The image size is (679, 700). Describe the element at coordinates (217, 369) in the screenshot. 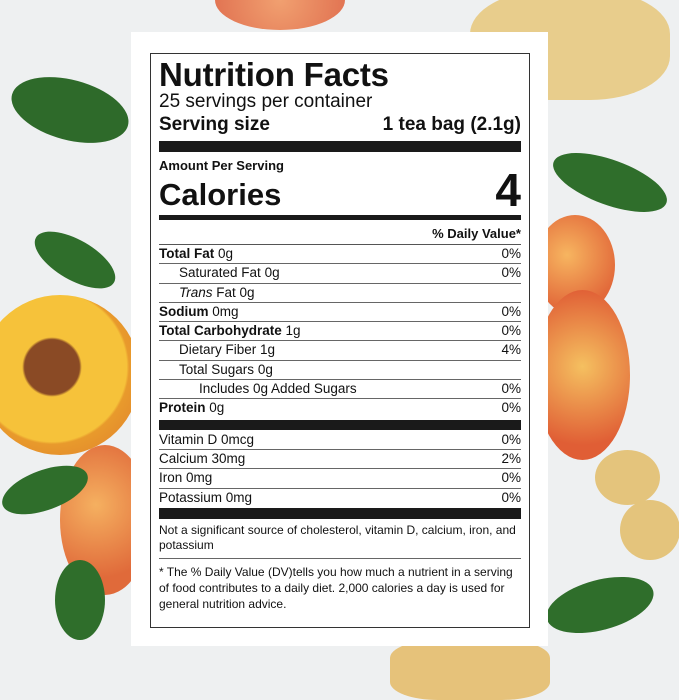

I see `nutrient-name: Total Sugars` at that location.